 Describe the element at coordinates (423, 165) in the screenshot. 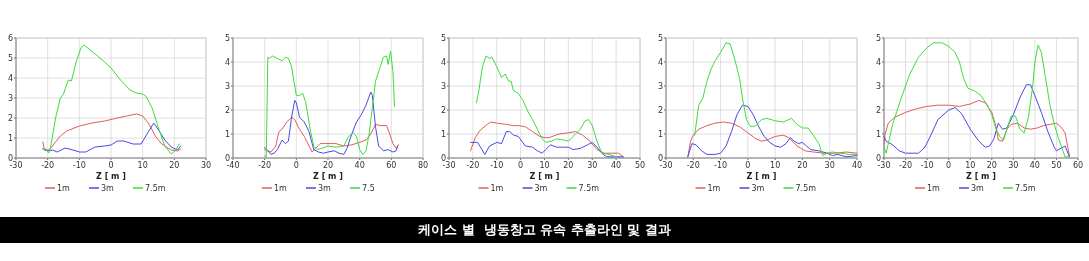

I see `x-tick-label: 80` at that location.